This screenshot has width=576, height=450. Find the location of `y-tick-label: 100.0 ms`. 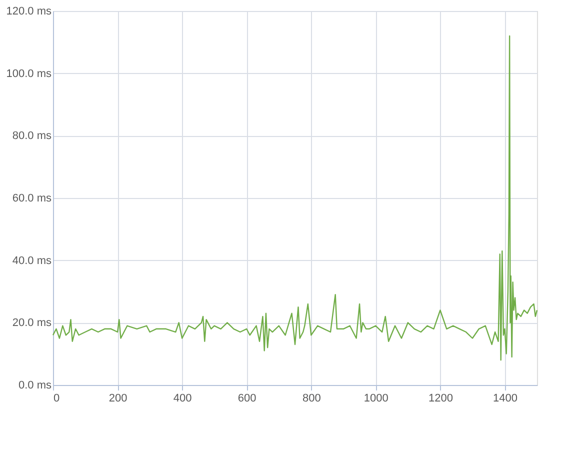

y-tick-label: 100.0 ms is located at coordinates (29, 74).